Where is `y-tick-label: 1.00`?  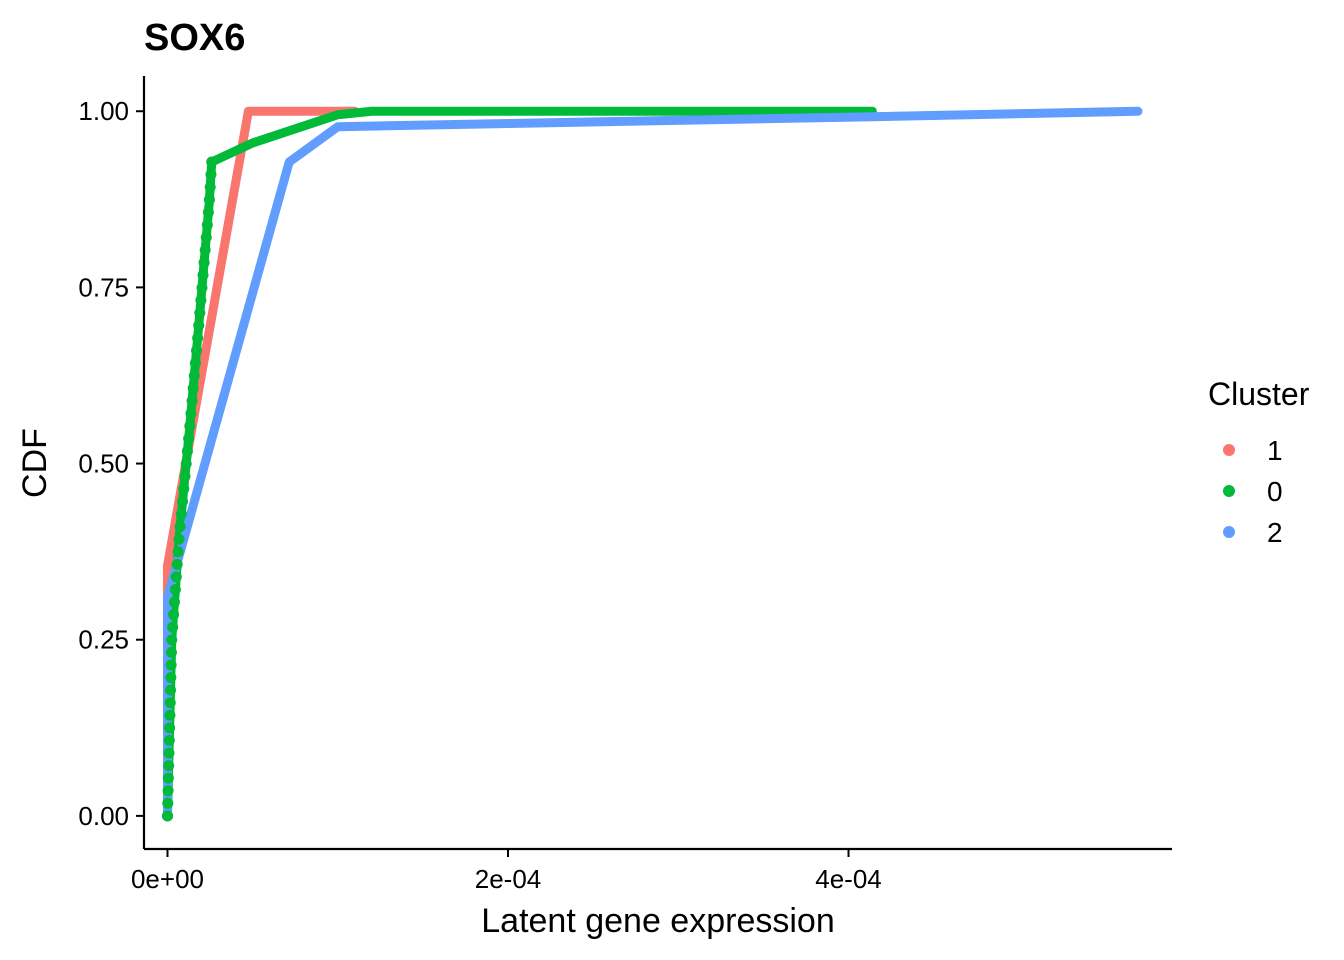
y-tick-label: 1.00 is located at coordinates (103, 111).